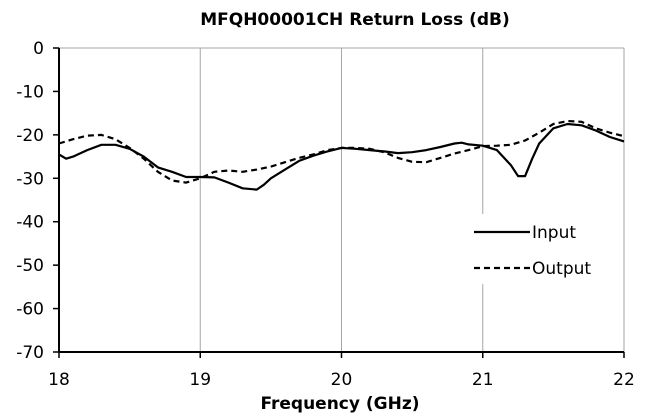  Describe the element at coordinates (30, 353) in the screenshot. I see `y-tick-label-7: -70` at that location.